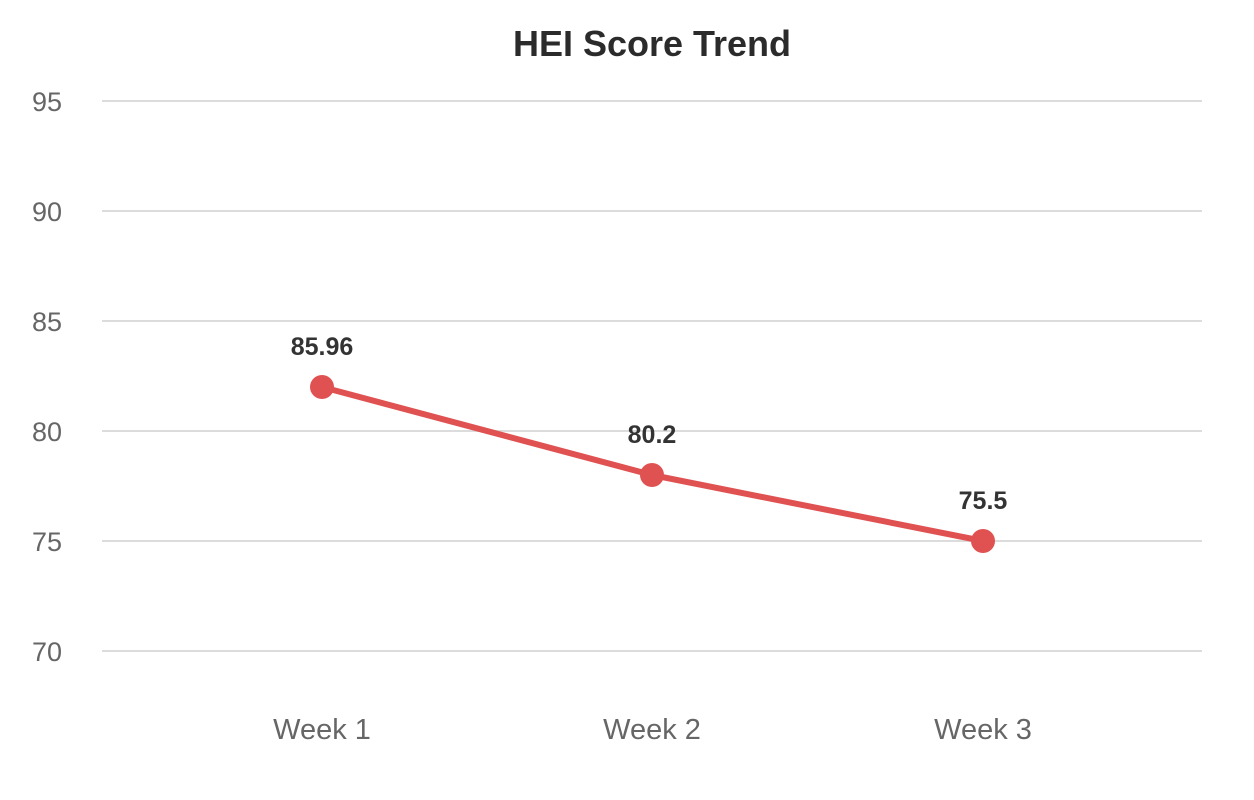 This screenshot has height=800, width=1254. I want to click on data-label: 75.5, so click(983, 501).